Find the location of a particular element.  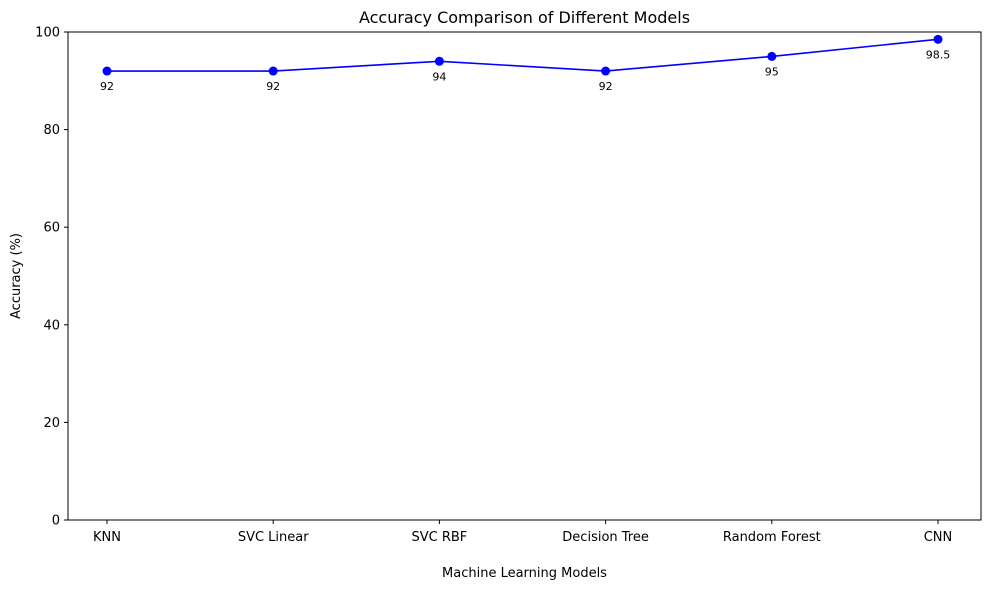

y-axis: 0 20 40 60 80 100 is located at coordinates (51, 277).